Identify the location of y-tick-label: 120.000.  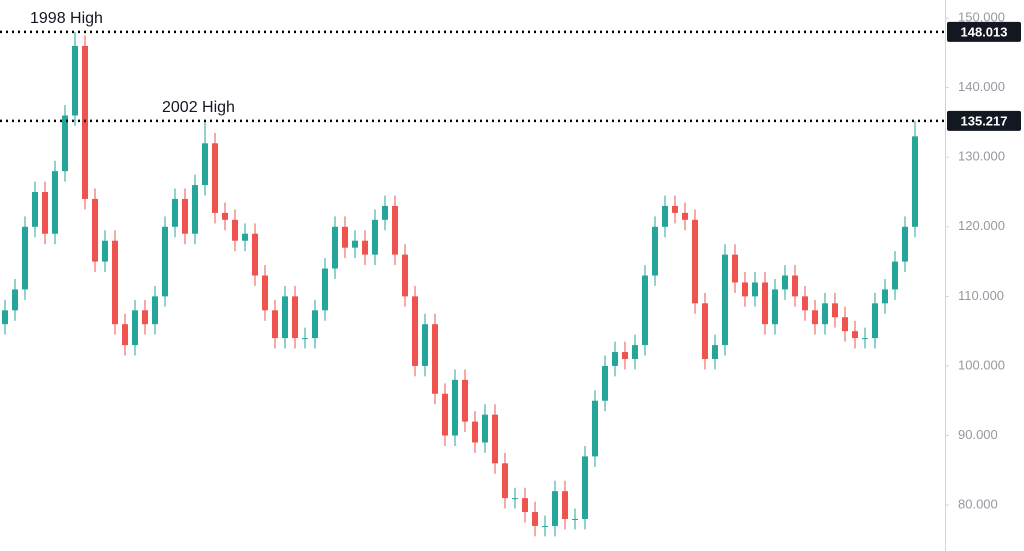
(981, 225).